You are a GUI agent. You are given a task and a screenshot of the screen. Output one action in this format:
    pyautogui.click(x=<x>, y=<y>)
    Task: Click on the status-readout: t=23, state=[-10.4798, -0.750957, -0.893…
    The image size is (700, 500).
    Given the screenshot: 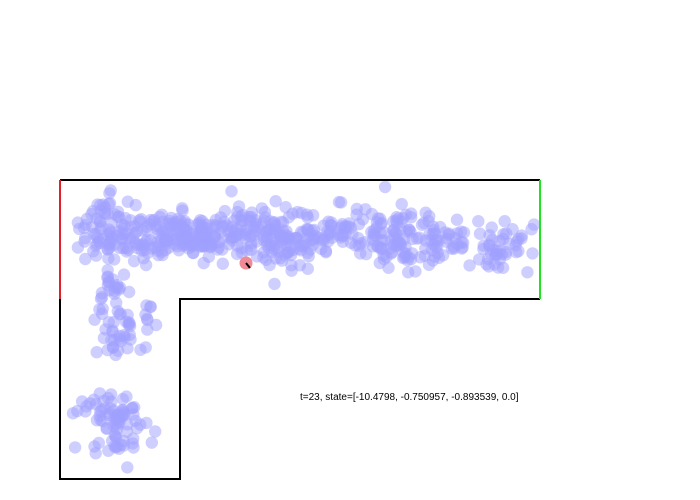 What is the action you would take?
    pyautogui.click(x=409, y=397)
    